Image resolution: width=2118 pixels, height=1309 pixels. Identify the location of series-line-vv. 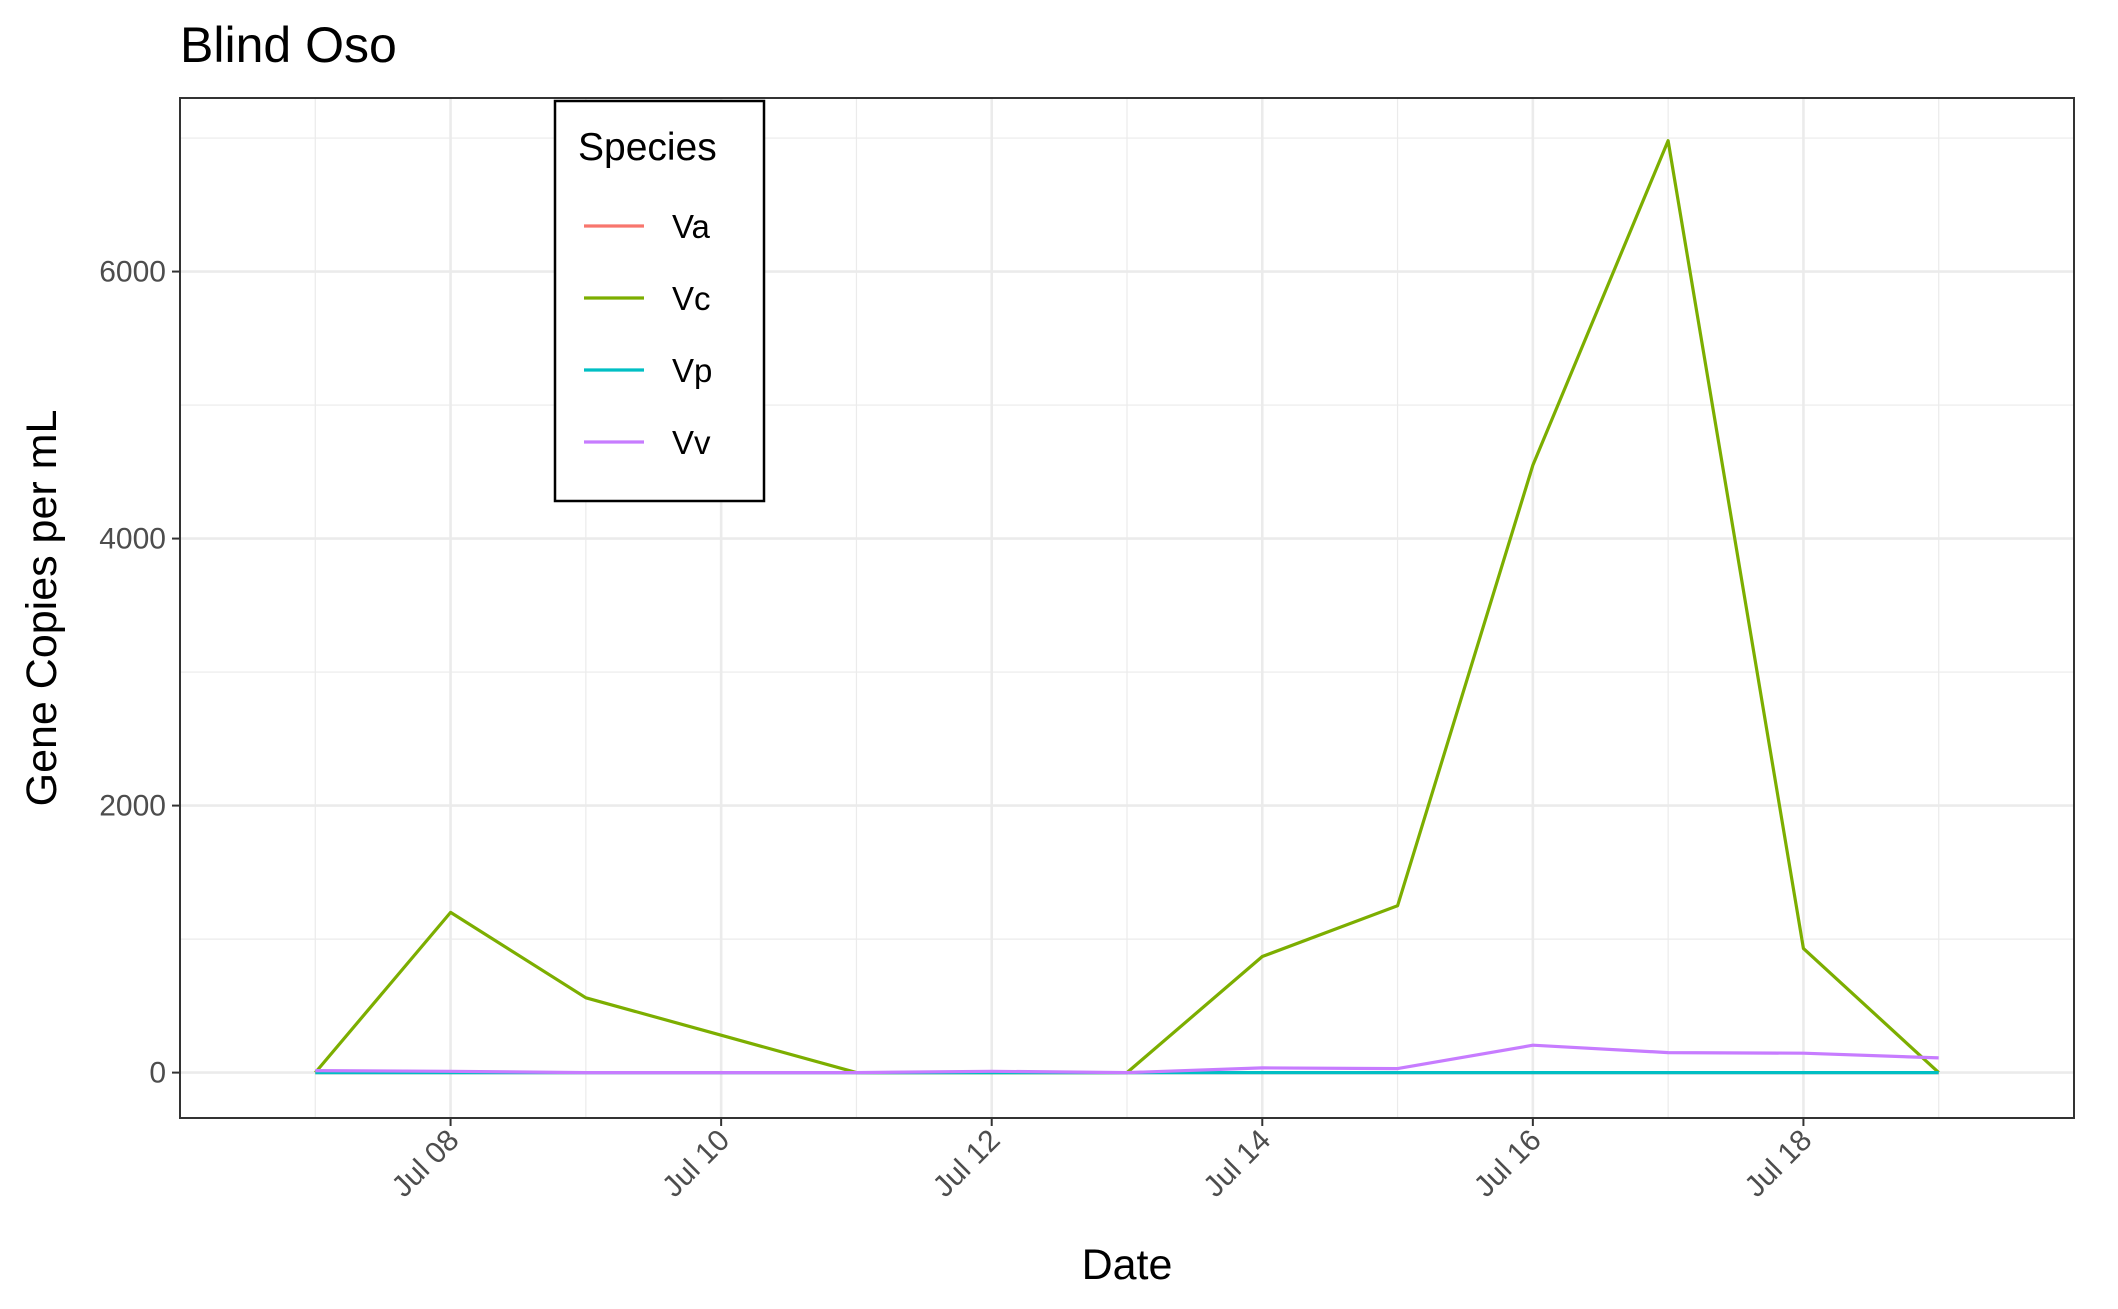
(1127, 1059).